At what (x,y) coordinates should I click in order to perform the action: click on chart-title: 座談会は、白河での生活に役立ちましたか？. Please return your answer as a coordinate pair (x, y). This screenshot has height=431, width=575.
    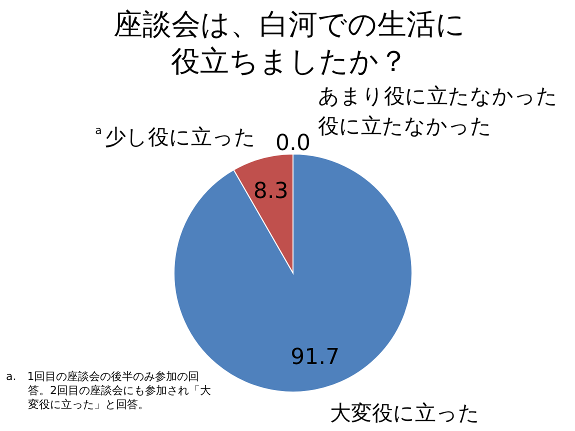
    Looking at the image, I should click on (289, 43).